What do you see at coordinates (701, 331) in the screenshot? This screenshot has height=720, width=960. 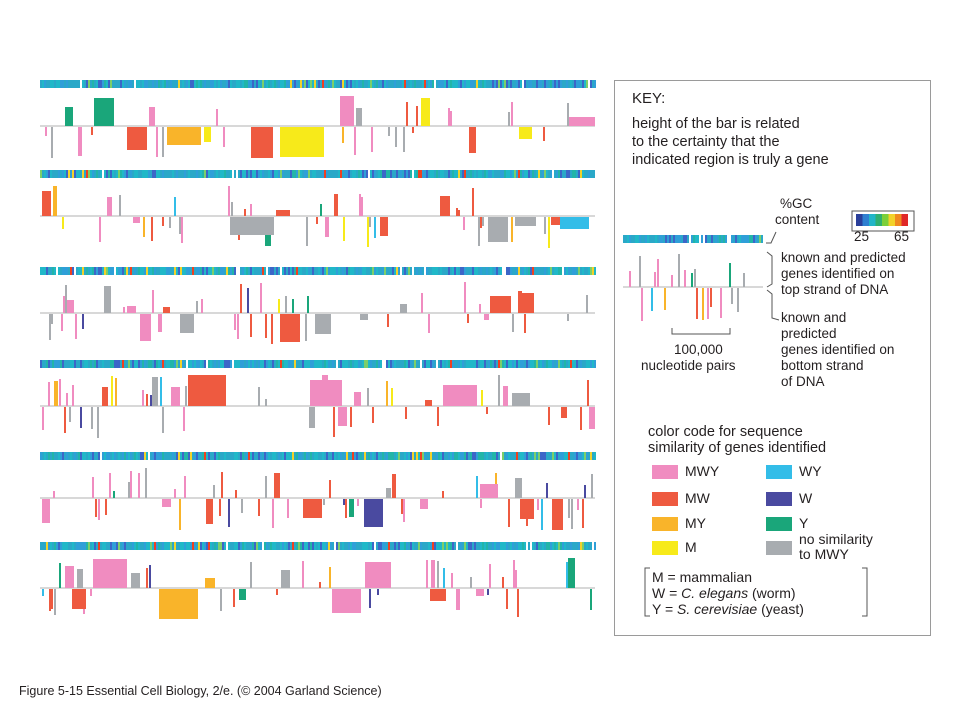 I see `scale-bar` at bounding box center [701, 331].